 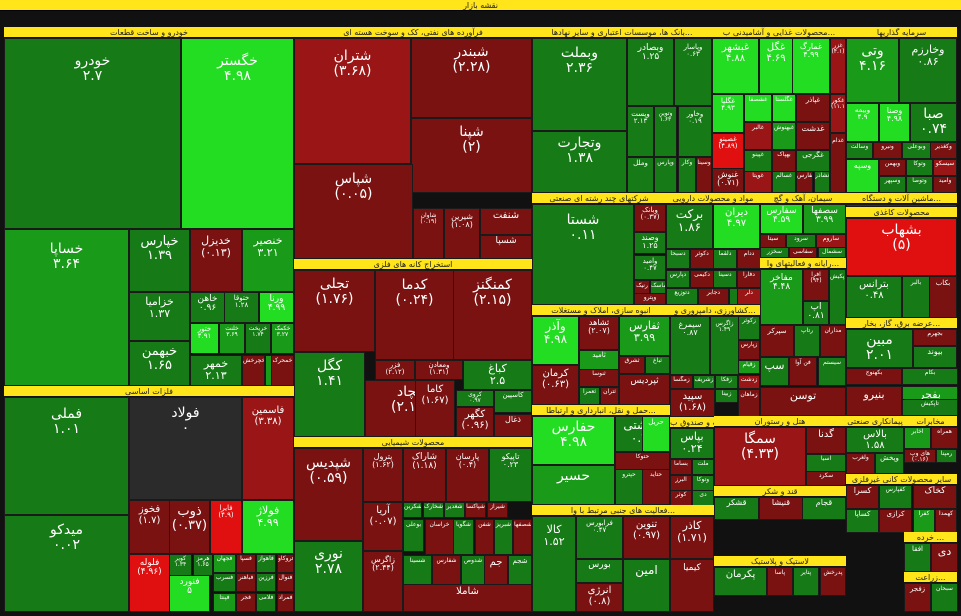 What do you see at coordinates (692, 585) in the screenshot?
I see `stock-tile: کیمیا` at bounding box center [692, 585].